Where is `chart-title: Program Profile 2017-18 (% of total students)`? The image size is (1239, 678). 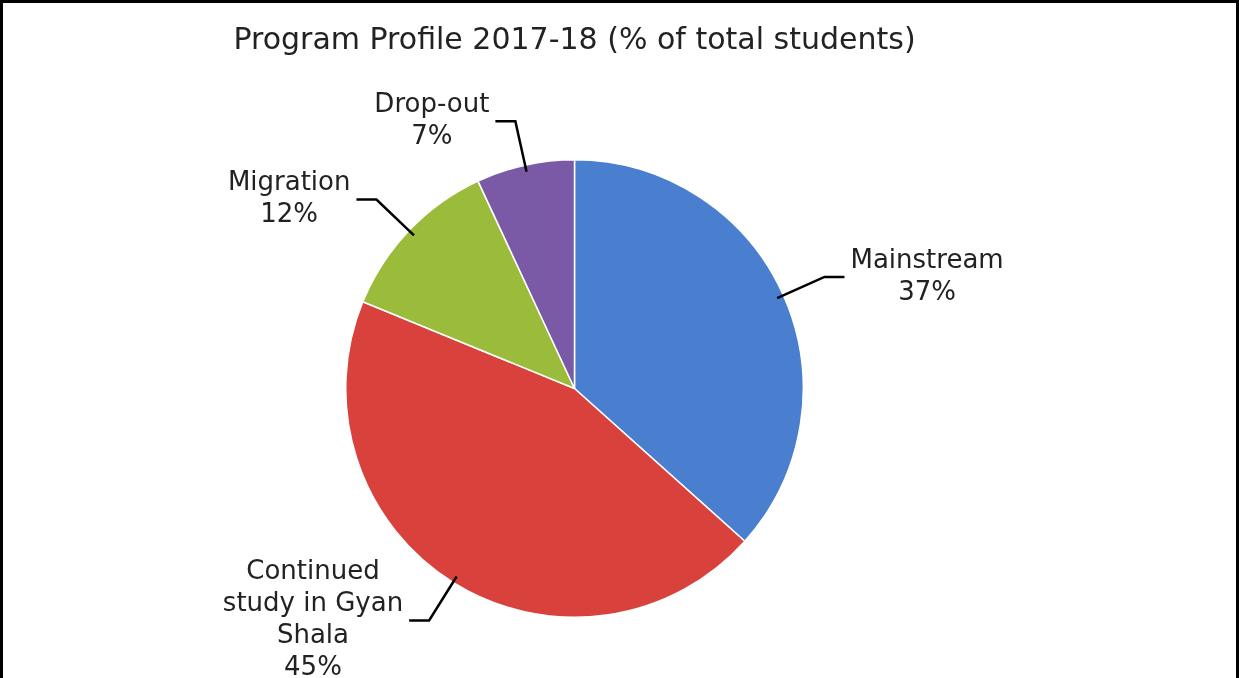 chart-title: Program Profile 2017-18 (% of total students) is located at coordinates (574, 38).